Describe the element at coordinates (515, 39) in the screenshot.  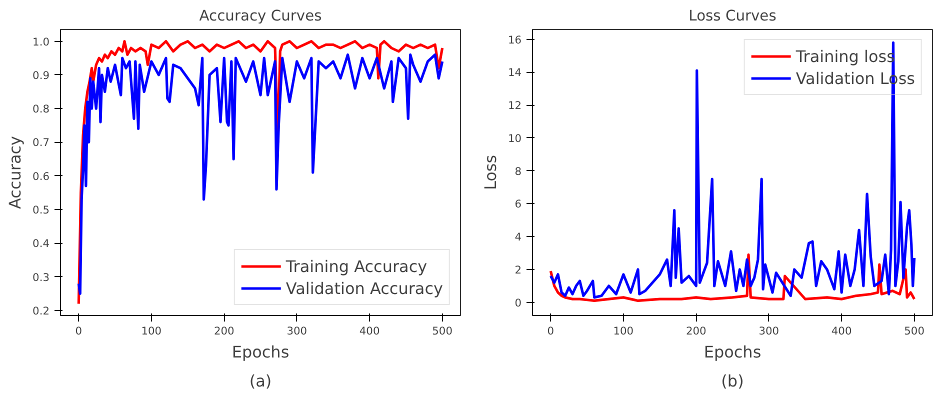
I see `y-tick-label: 16` at that location.